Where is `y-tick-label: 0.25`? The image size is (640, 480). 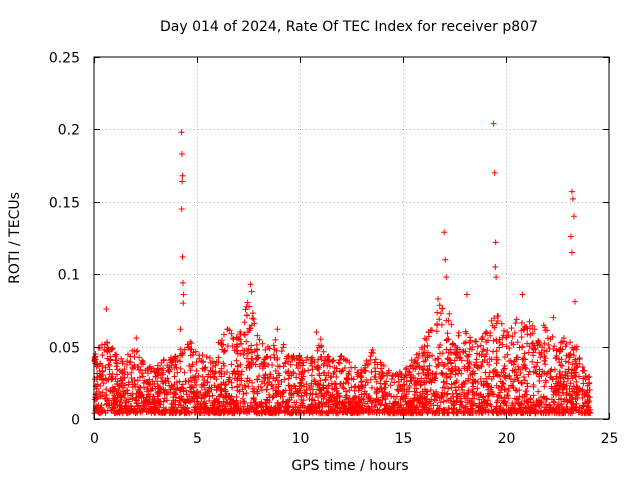
y-tick-label: 0.25 is located at coordinates (64, 59).